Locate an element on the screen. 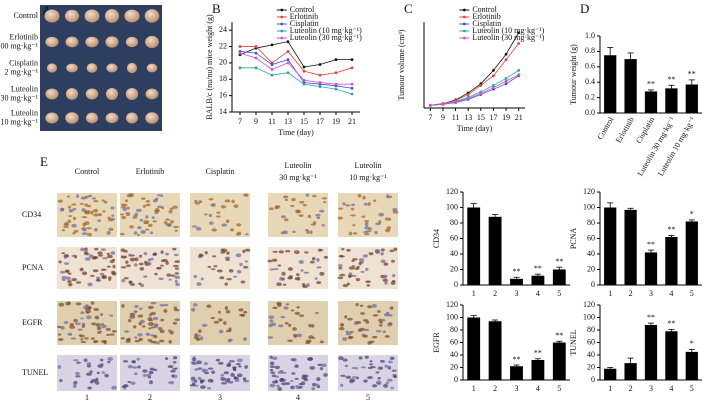 This screenshot has width=709, height=404. panel-label: A is located at coordinates (47, 10).